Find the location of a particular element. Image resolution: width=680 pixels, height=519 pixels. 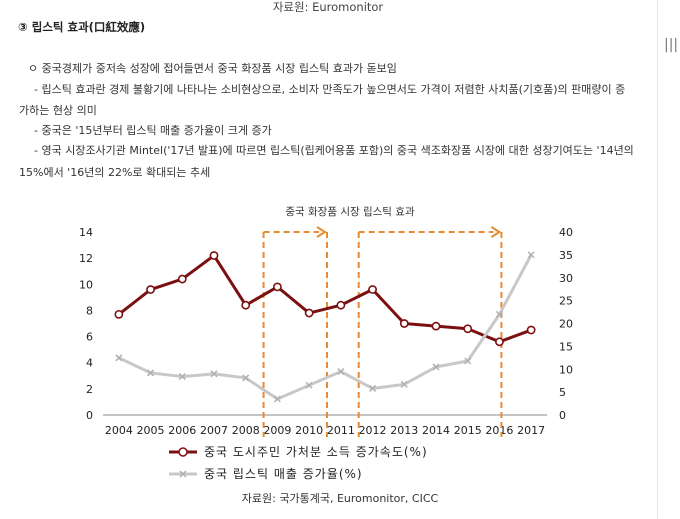

y-right-tick-label: 15 is located at coordinates (566, 346).